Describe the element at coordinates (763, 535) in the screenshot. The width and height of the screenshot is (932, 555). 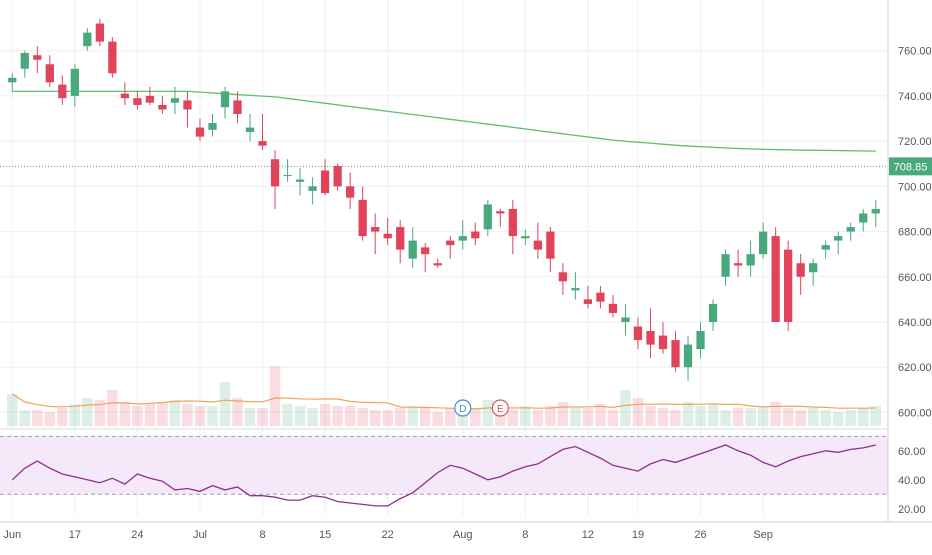
I see `time-tick-label: Sep` at that location.